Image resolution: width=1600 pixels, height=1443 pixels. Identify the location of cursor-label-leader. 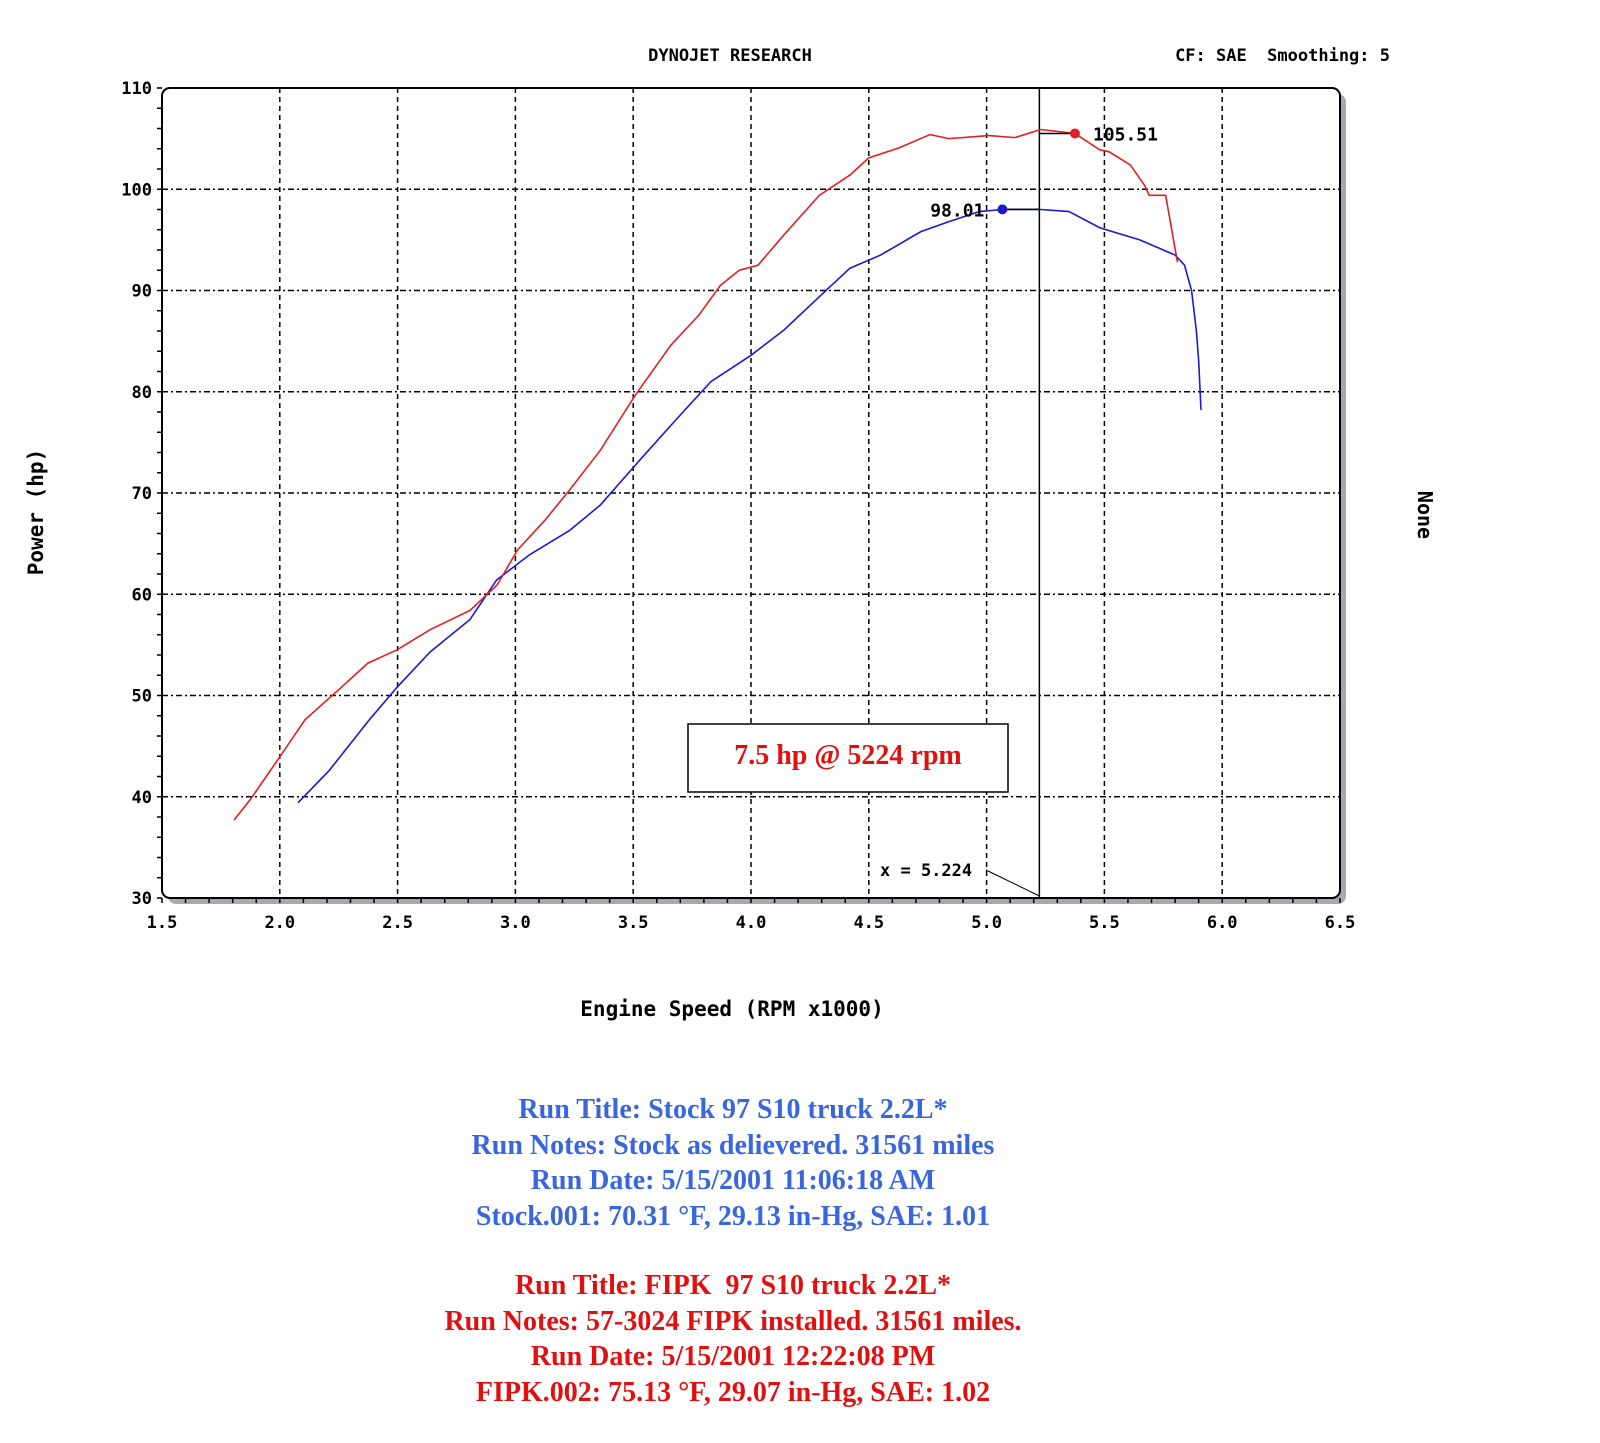
(1012, 883).